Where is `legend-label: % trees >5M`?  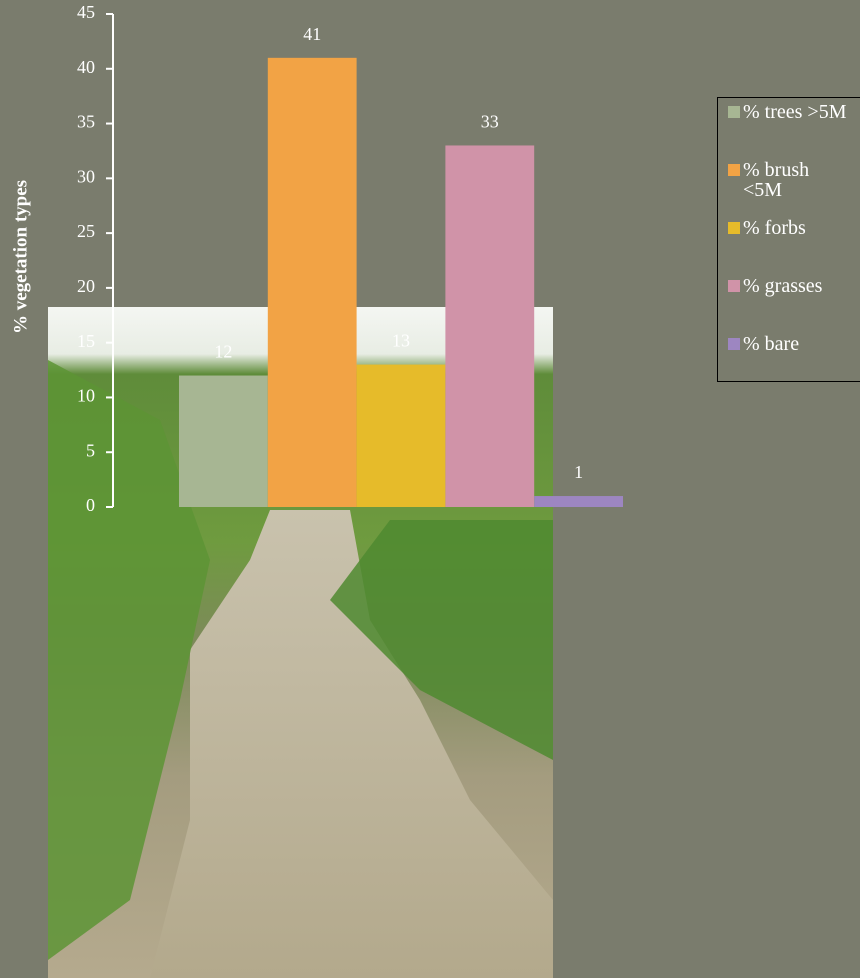 legend-label: % trees >5M is located at coordinates (795, 112).